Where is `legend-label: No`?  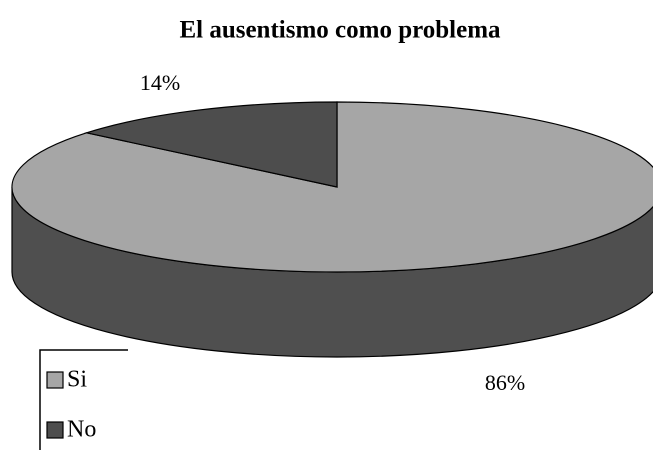 legend-label: No is located at coordinates (81, 430).